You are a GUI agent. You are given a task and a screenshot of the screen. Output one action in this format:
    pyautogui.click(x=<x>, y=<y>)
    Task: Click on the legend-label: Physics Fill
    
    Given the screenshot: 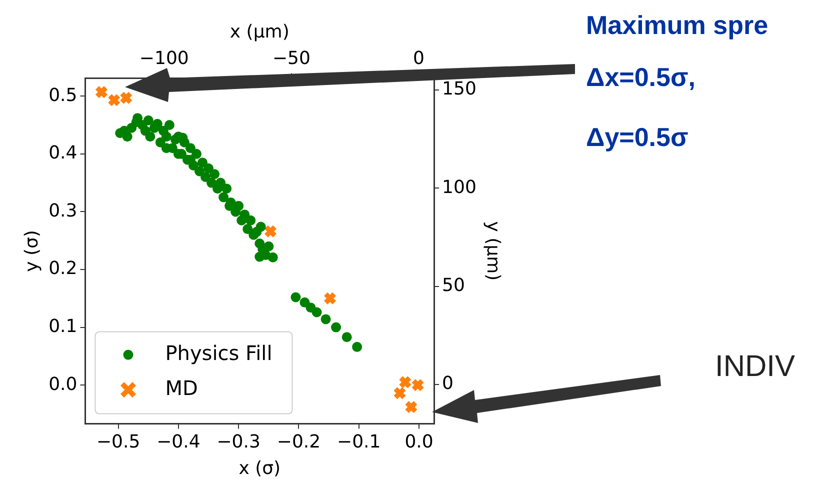 What is the action you would take?
    pyautogui.click(x=218, y=353)
    